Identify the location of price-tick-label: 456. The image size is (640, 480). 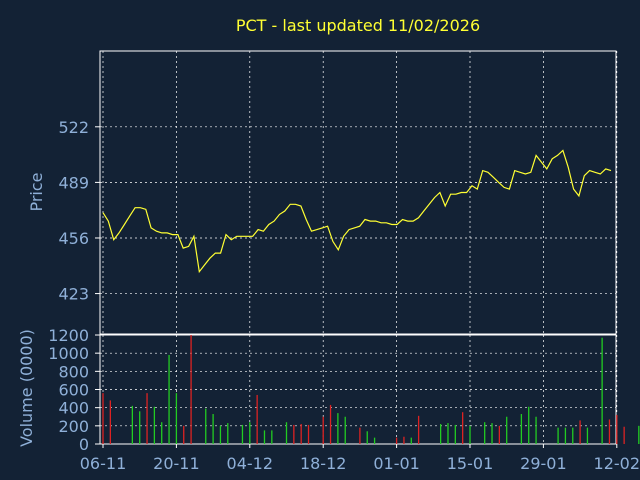
(73, 238).